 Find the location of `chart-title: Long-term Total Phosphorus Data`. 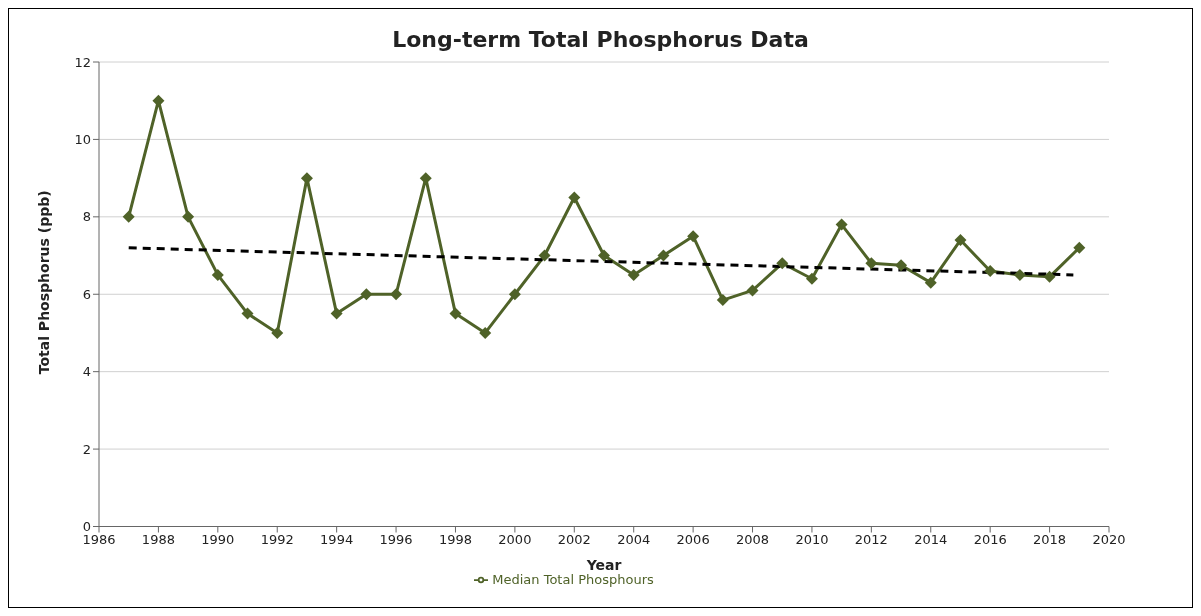

chart-title: Long-term Total Phosphorus Data is located at coordinates (600, 39).